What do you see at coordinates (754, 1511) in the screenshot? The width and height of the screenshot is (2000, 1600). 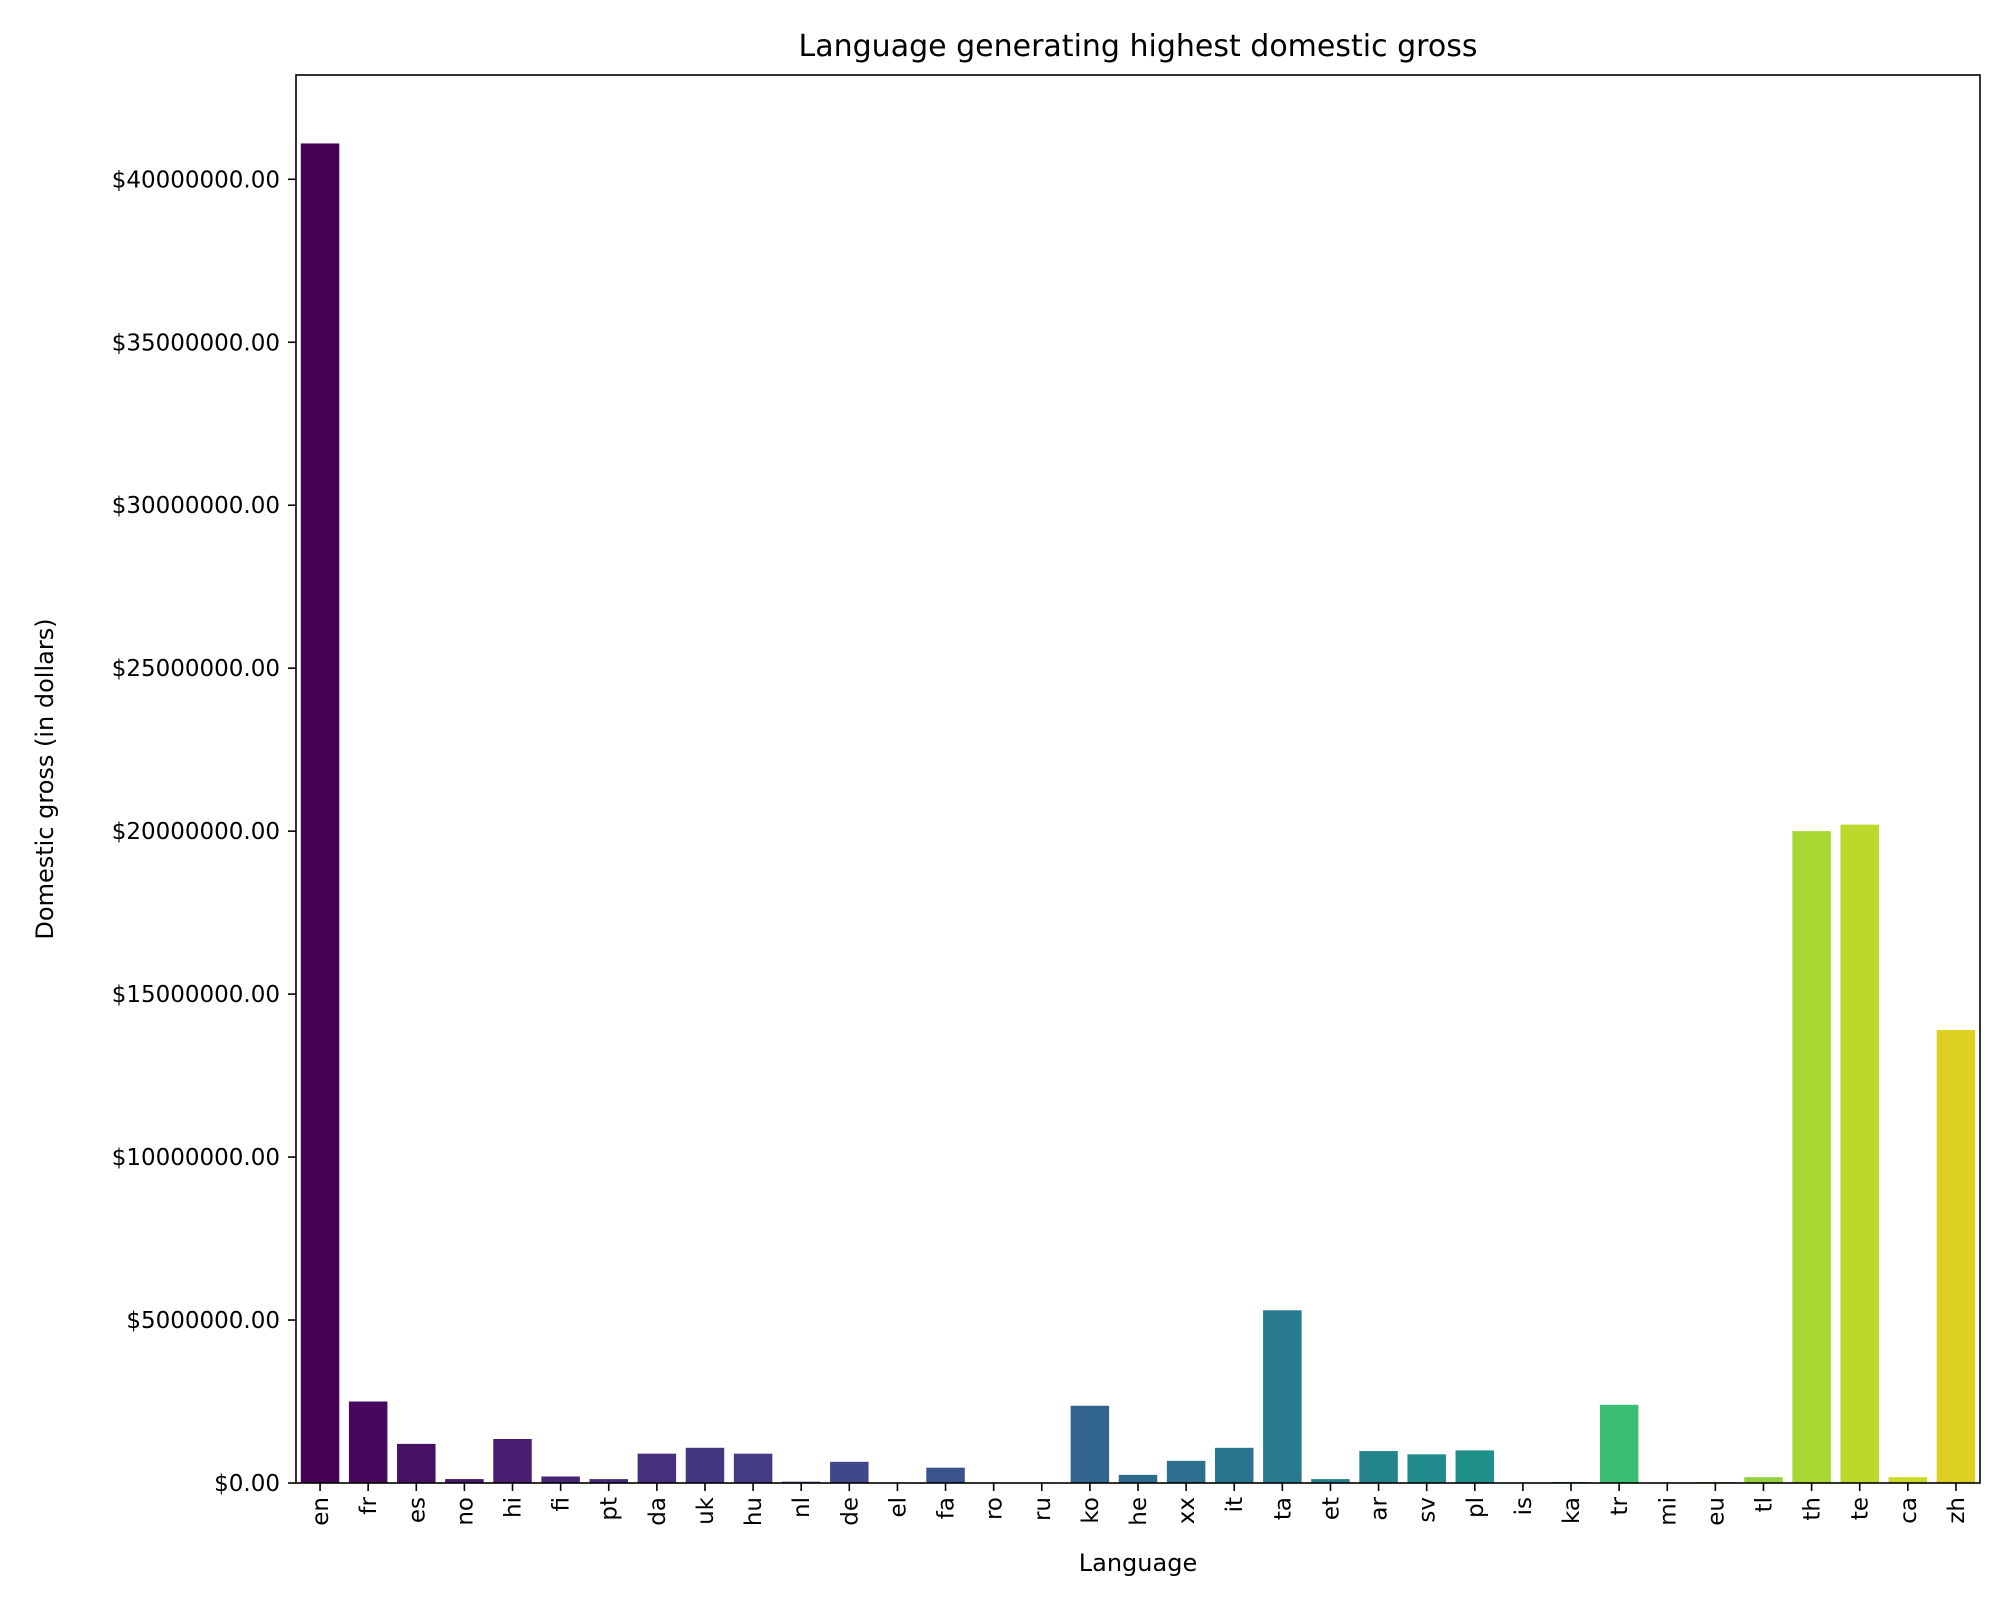 I see `x-tick-label-hu: hu` at bounding box center [754, 1511].